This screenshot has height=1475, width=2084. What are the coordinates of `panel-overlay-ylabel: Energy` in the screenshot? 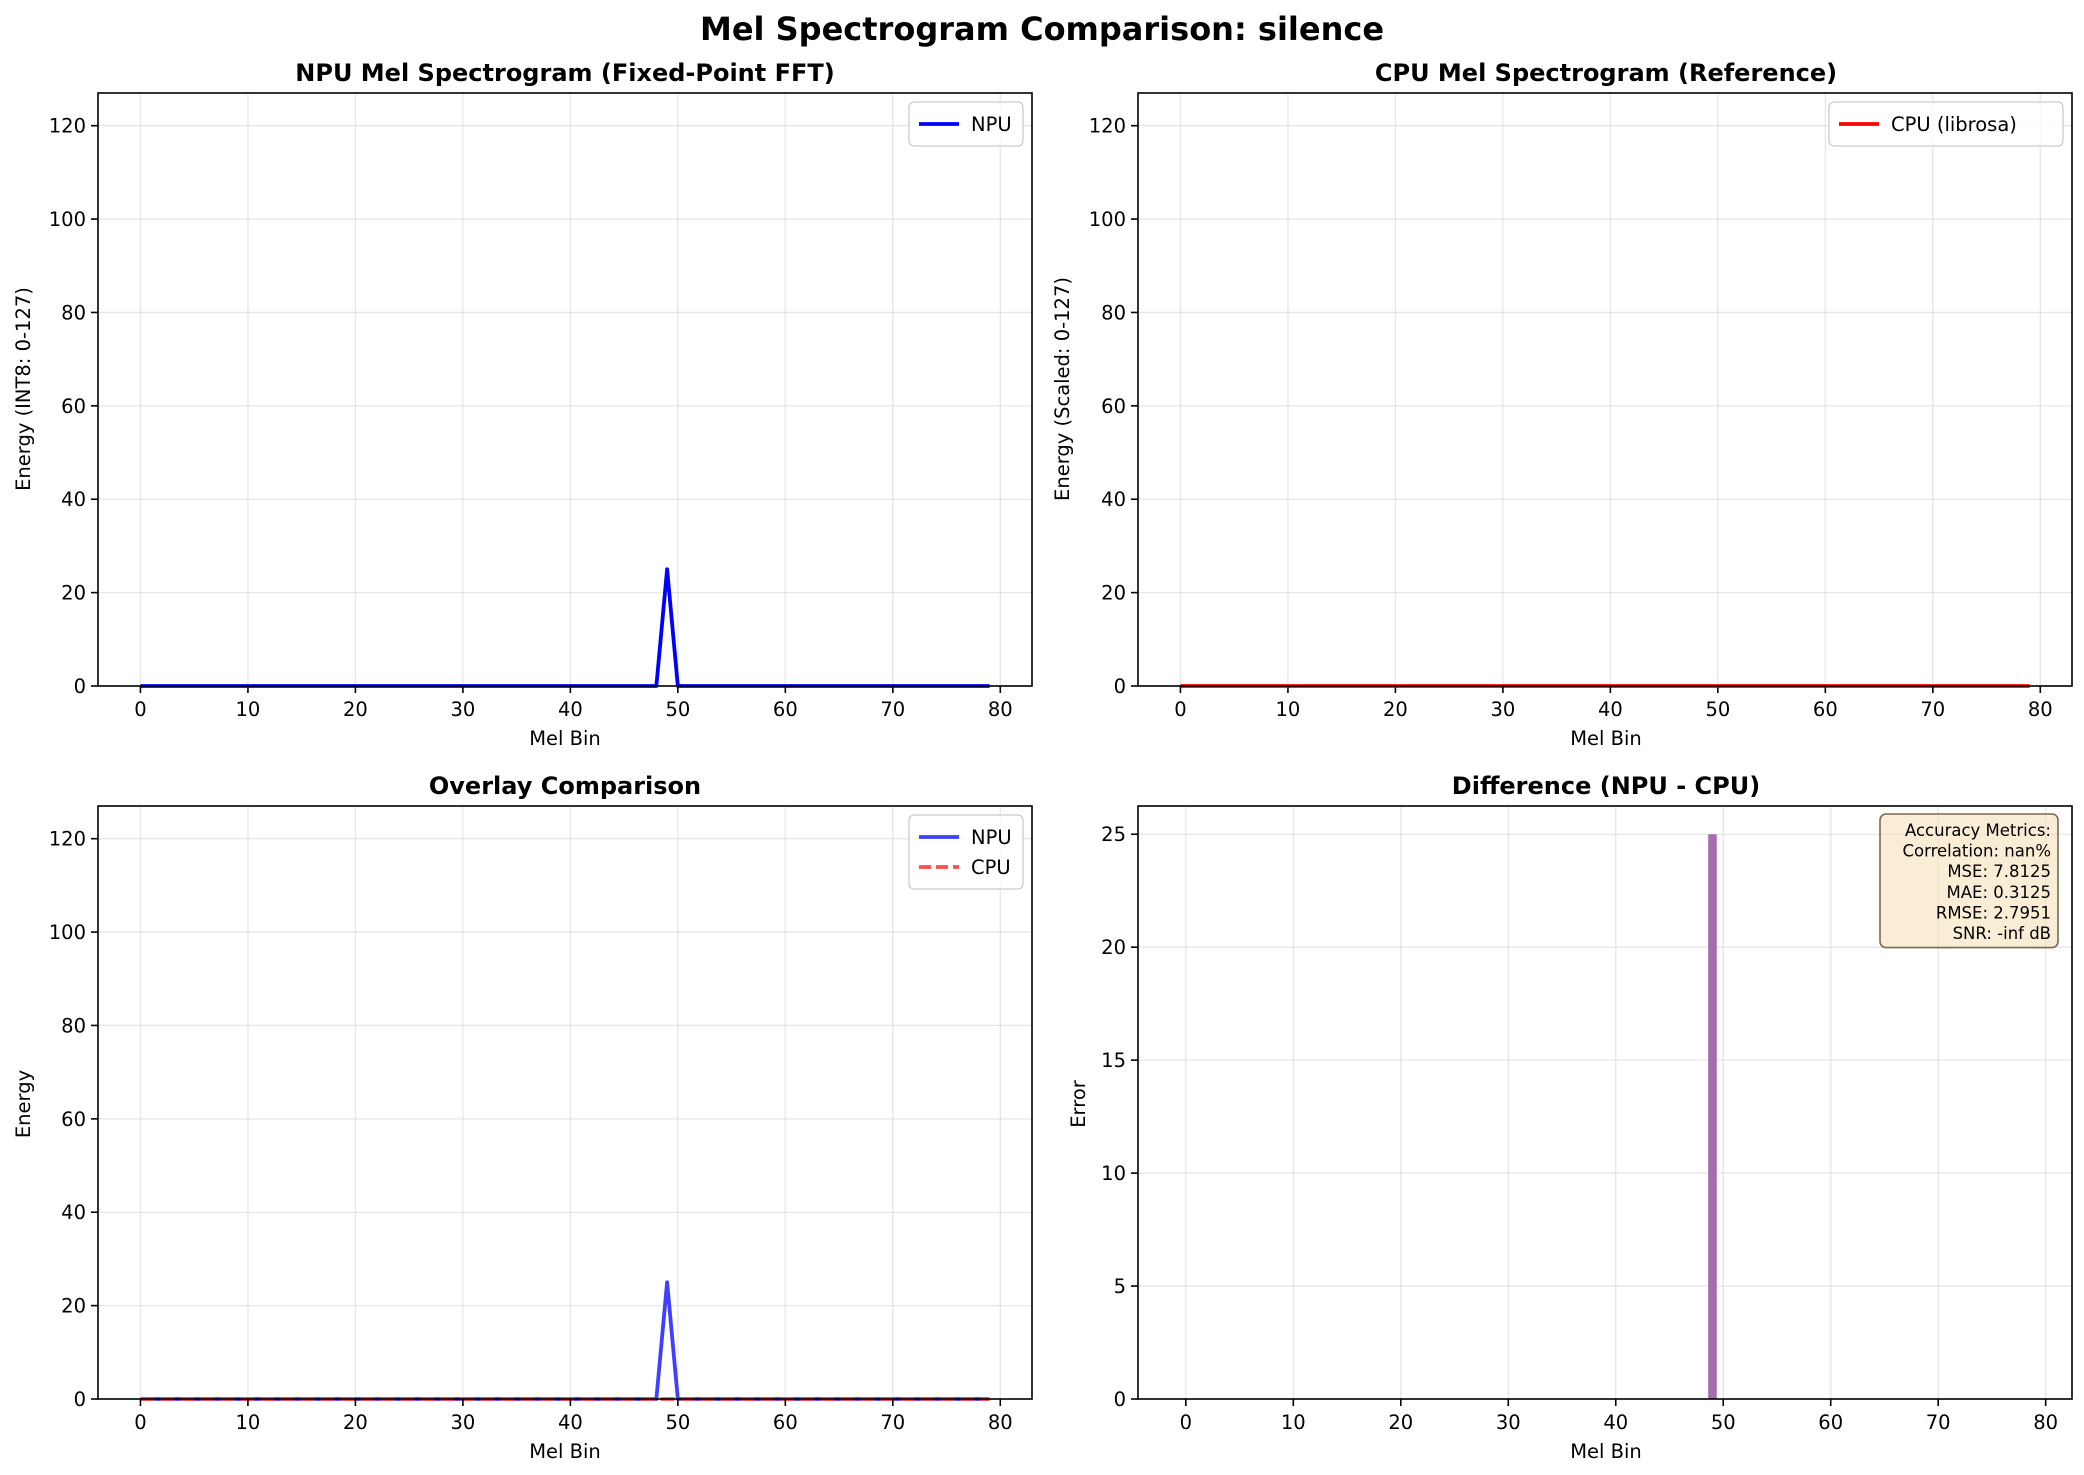 It's located at (23, 1104).